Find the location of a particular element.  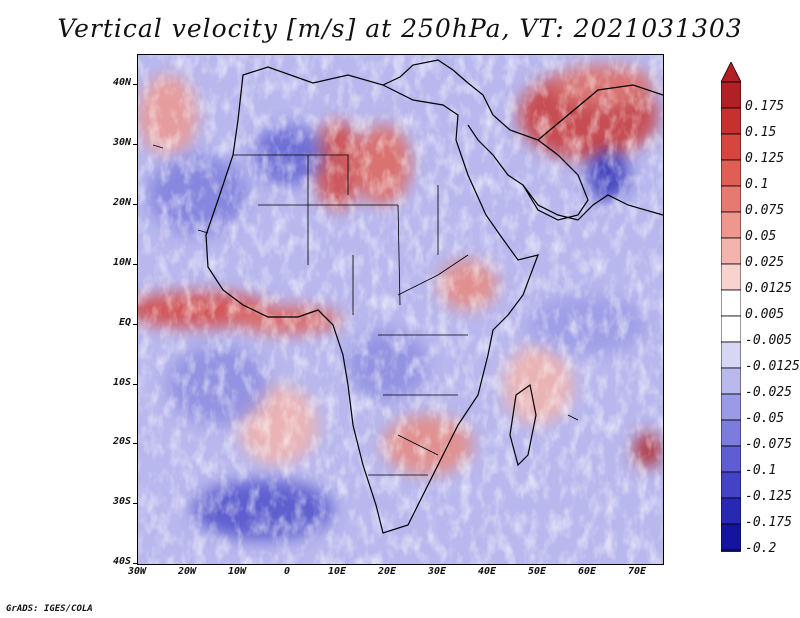

lon-label: 70E is located at coordinates (637, 571).